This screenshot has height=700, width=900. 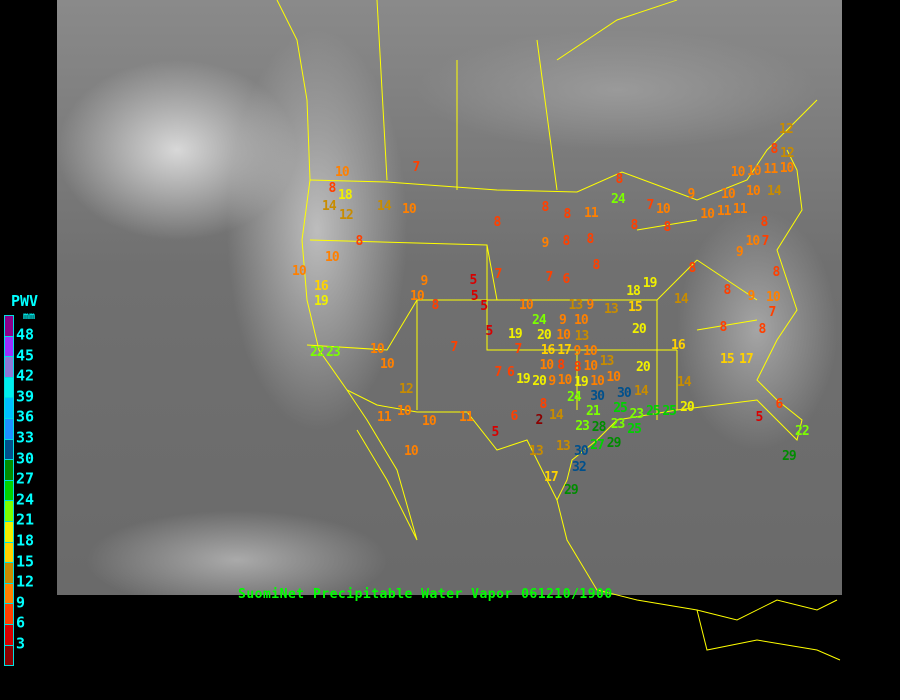 I want to click on us-canada-border, so click(x=563, y=150).